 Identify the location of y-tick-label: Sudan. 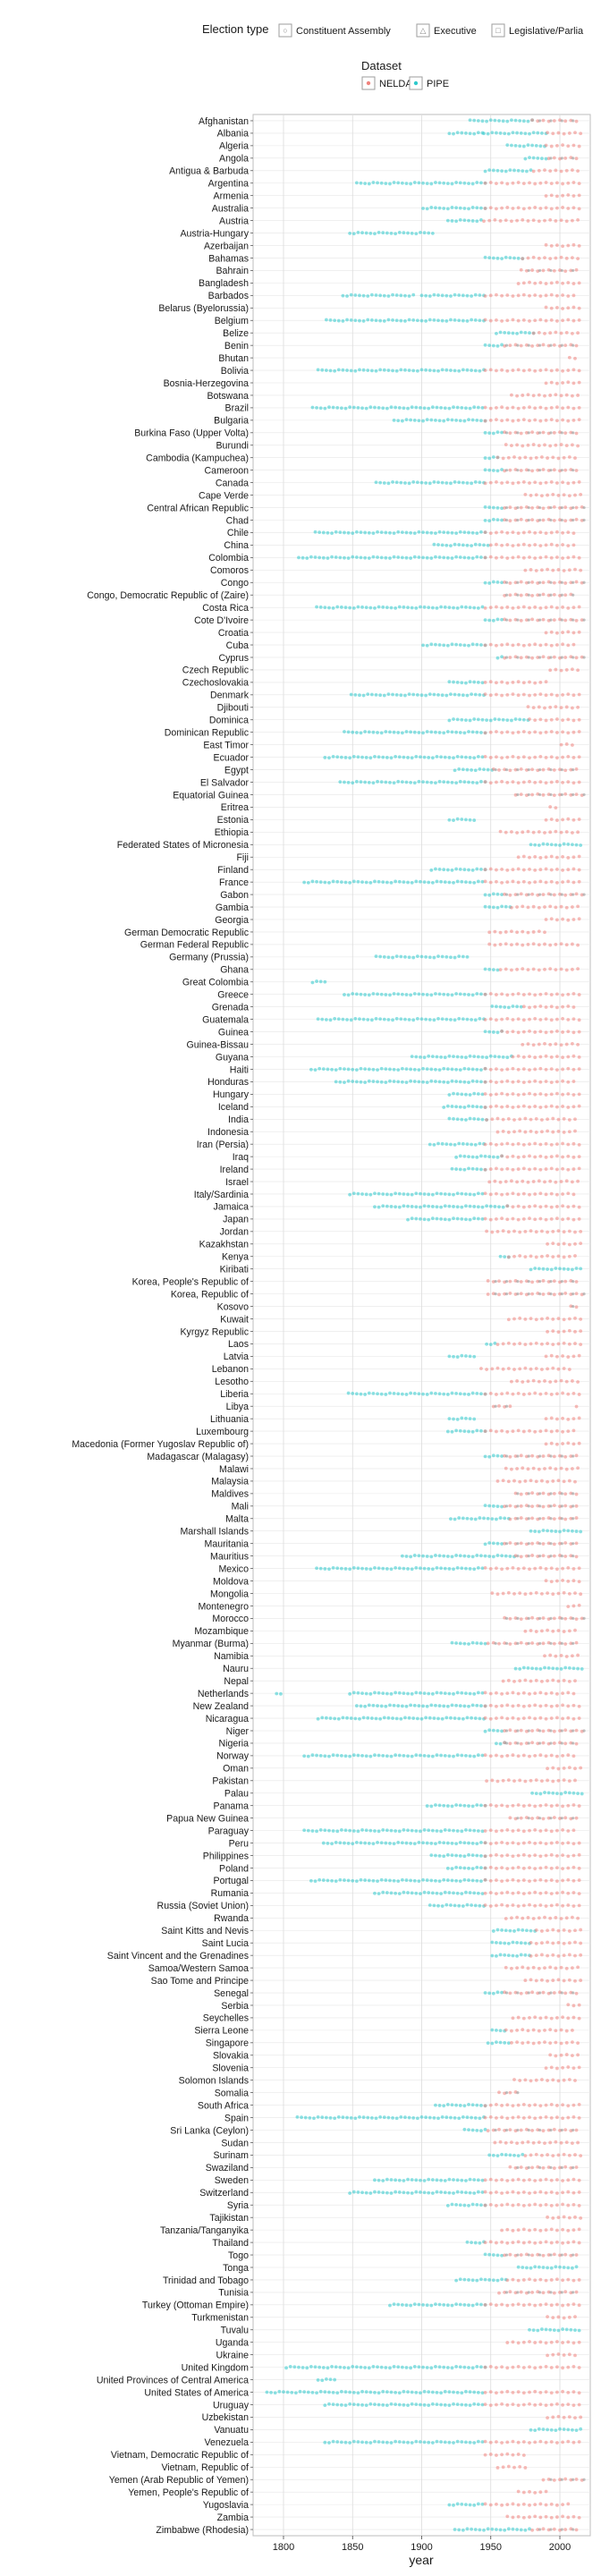
(235, 2143).